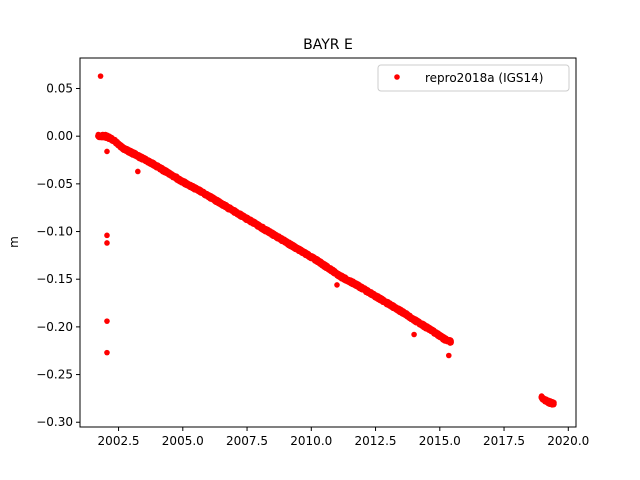  Describe the element at coordinates (54, 422) in the screenshot. I see `y-tick-label: −0.30` at that location.